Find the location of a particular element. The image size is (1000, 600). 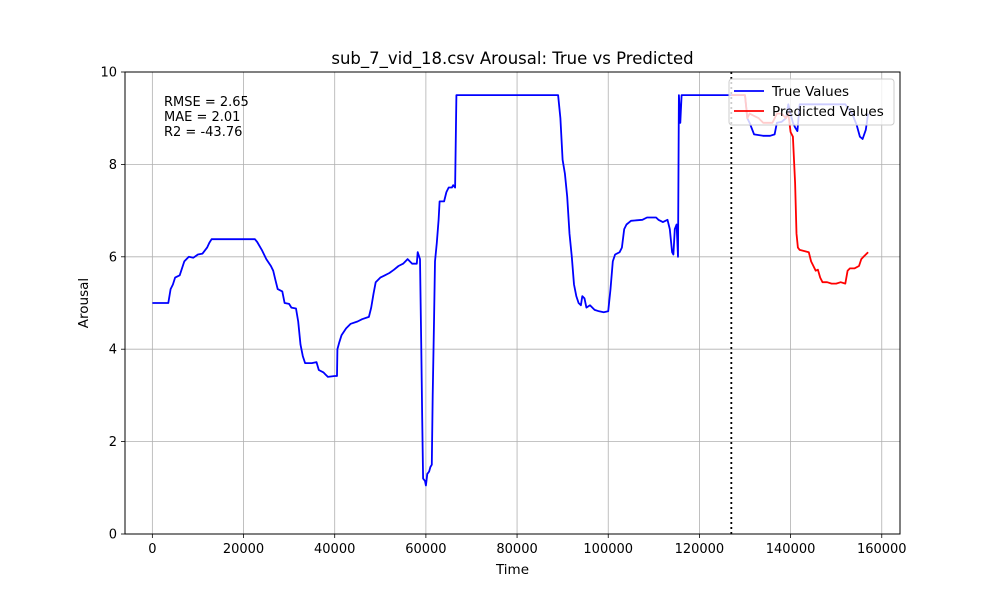

x-tick-label-6: 120000 is located at coordinates (700, 549).